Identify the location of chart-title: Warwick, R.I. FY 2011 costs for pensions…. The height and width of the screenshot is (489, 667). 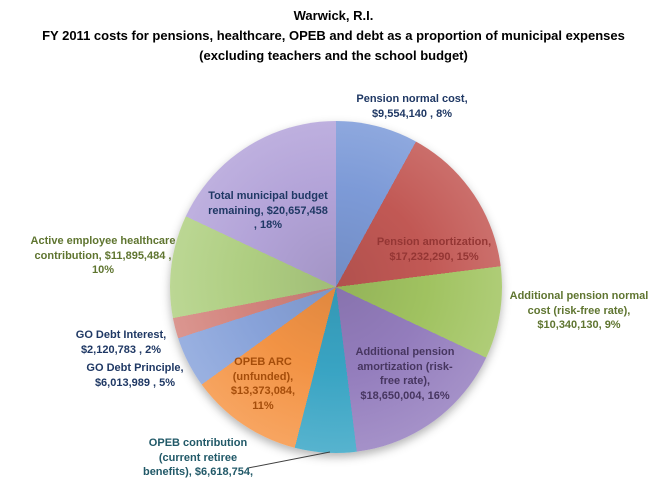
(333, 36).